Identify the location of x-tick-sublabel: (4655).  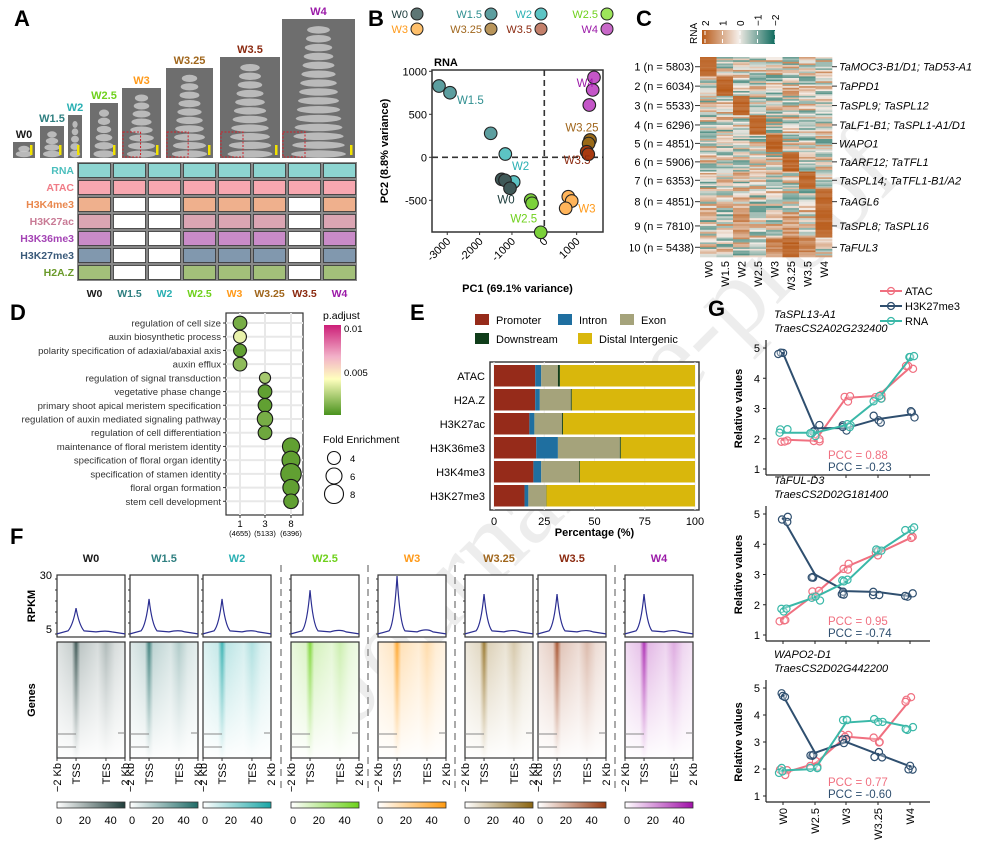
(240, 533).